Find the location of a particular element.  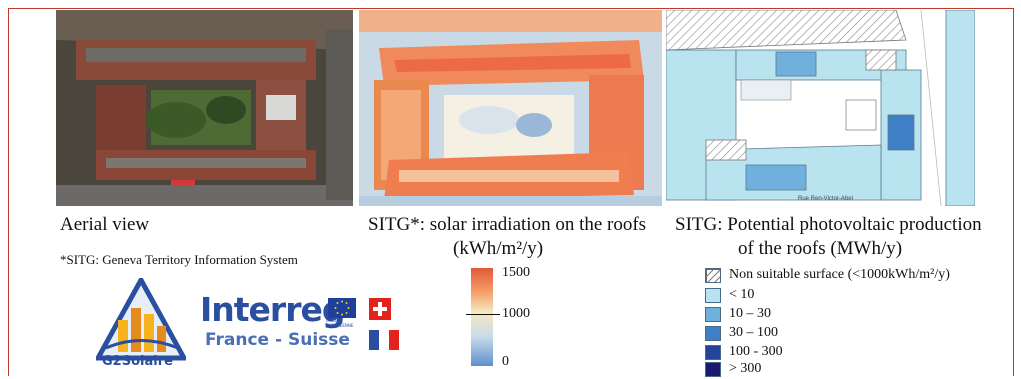

caption-pv-line1: SITG: Potential photovoltaic production is located at coordinates (828, 224).